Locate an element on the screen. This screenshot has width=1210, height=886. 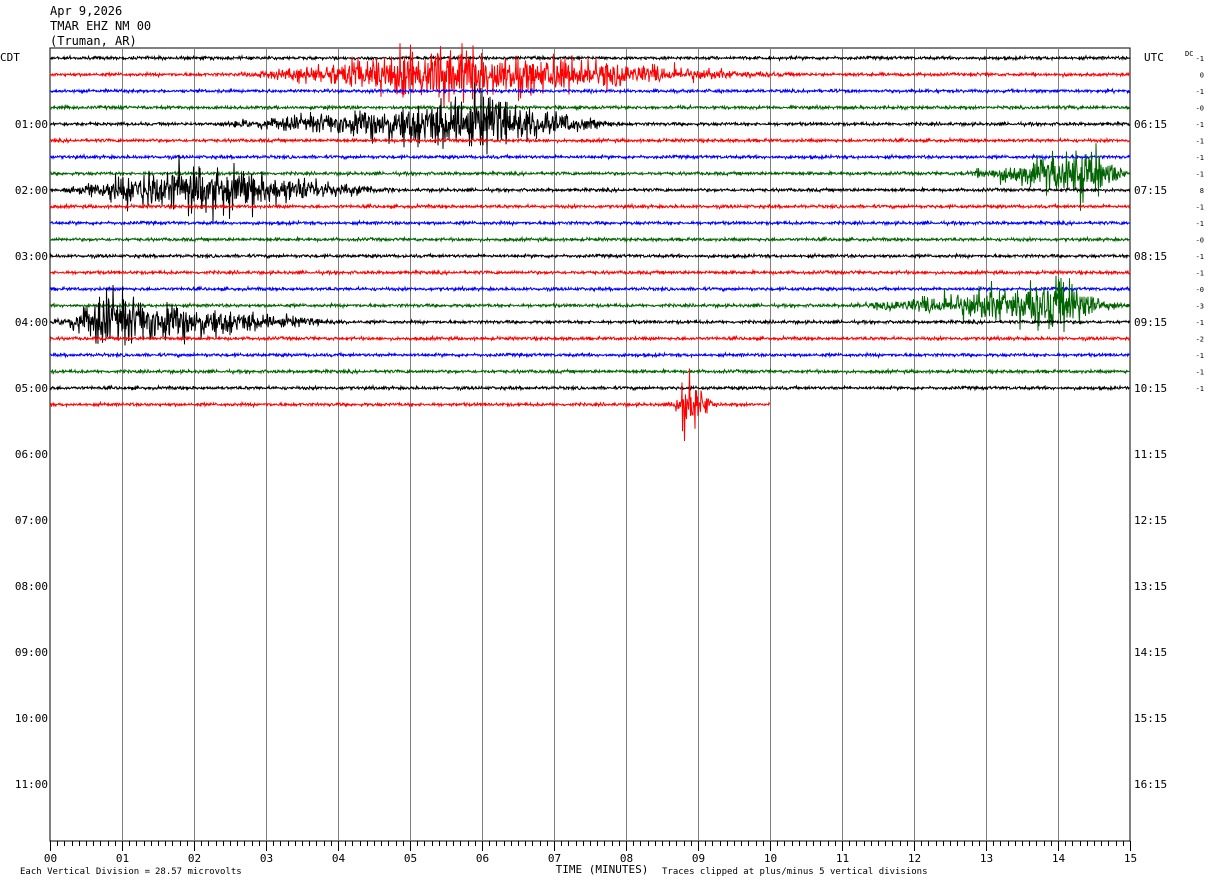
dc-offset-label: 8 is located at coordinates (1202, 191).